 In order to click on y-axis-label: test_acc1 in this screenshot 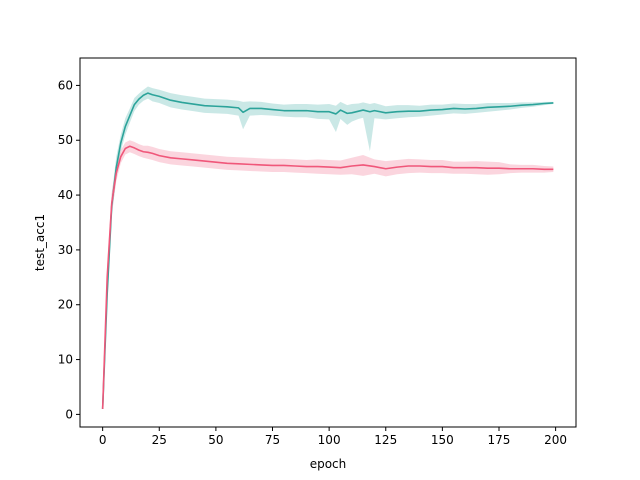, I will do `click(40, 242)`.